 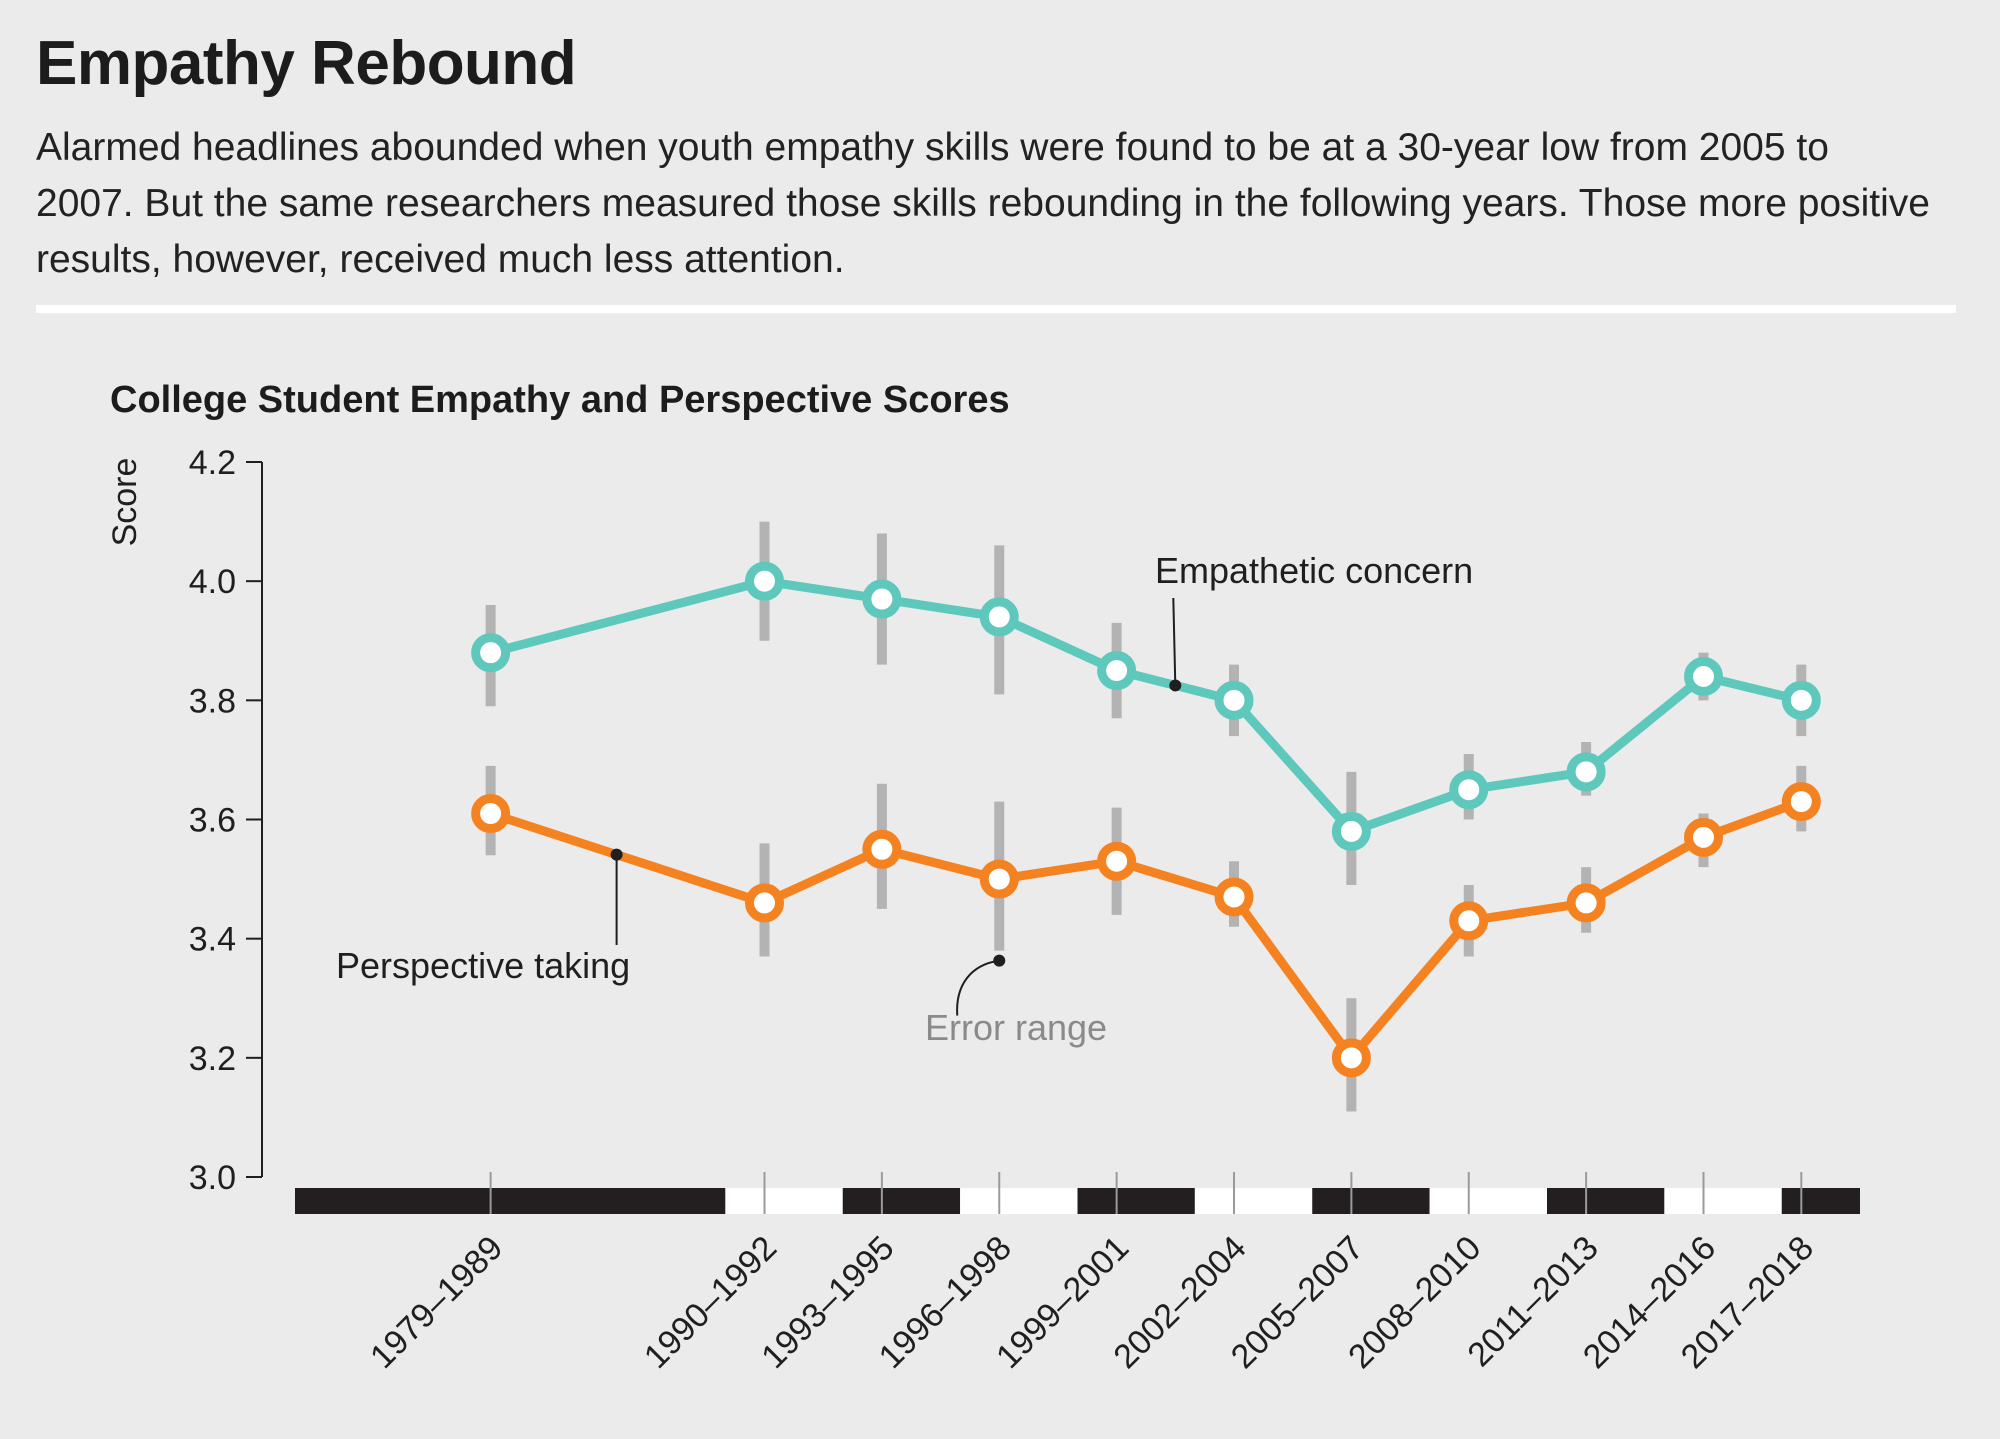 I want to click on y-tick-label: 3.6, so click(x=212, y=821).